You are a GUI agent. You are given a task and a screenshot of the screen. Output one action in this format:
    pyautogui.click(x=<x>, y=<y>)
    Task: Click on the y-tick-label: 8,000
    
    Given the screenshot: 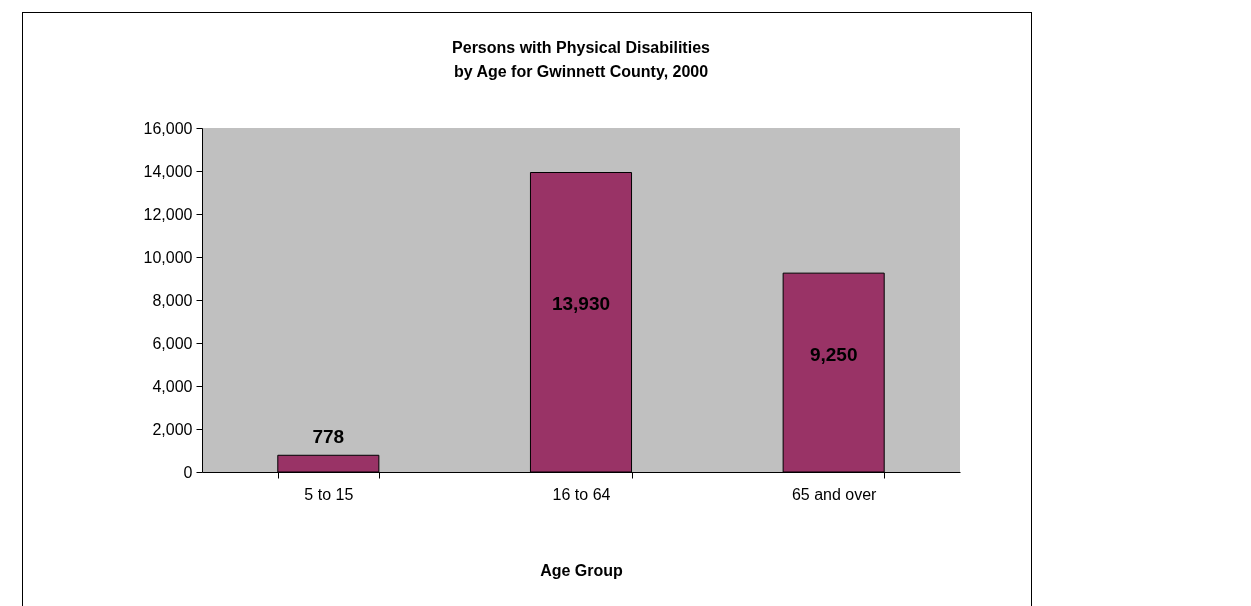 What is the action you would take?
    pyautogui.click(x=172, y=300)
    